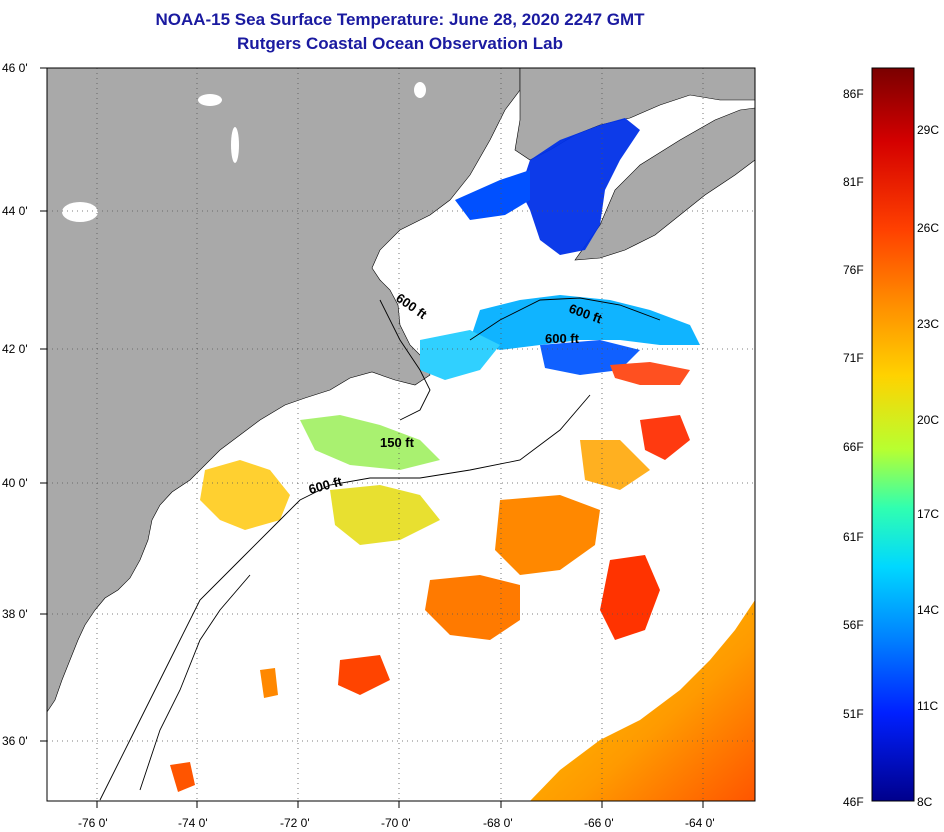 This screenshot has width=944, height=832. What do you see at coordinates (400, 43) in the screenshot?
I see `map-subtitle: Rutgers Coastal Ocean Observation Lab` at bounding box center [400, 43].